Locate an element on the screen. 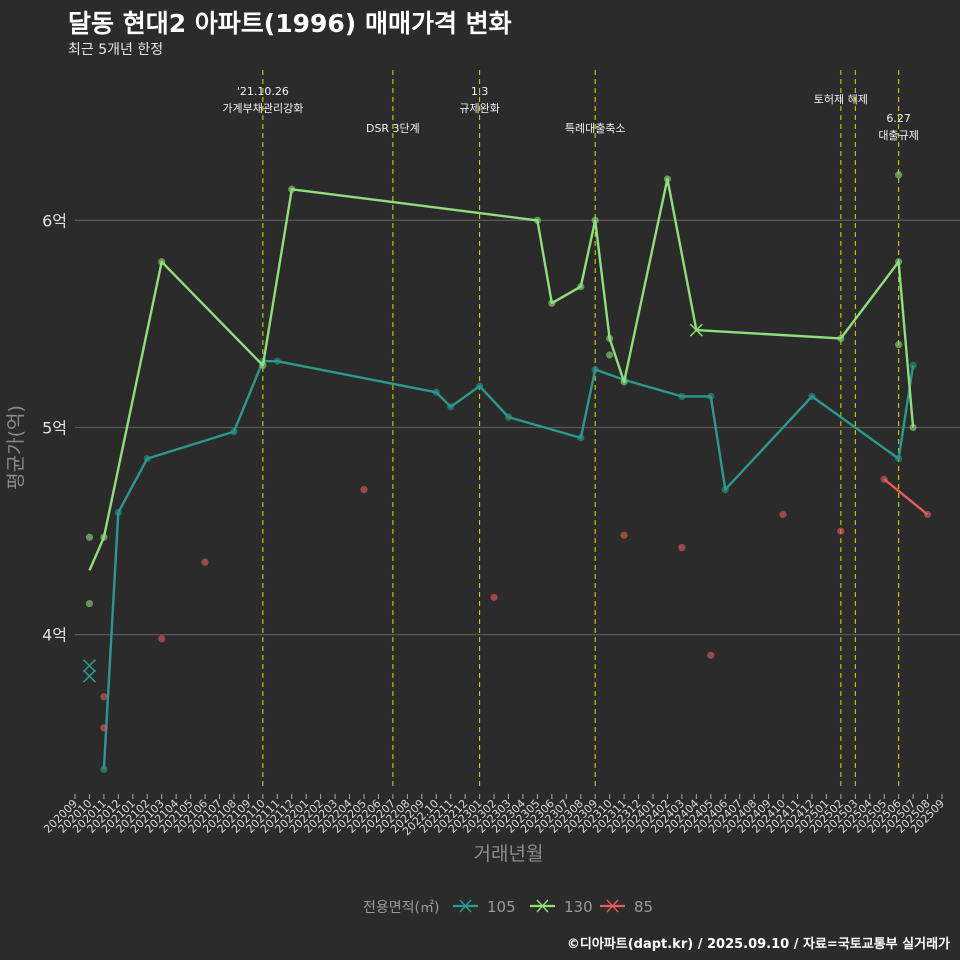 This screenshot has height=960, width=960. event-annotation: 가계부채관리강화 is located at coordinates (262, 108).